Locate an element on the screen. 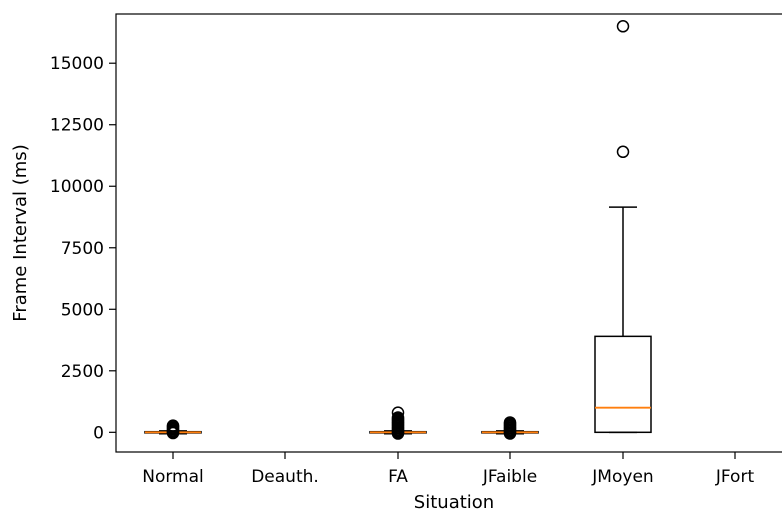 The height and width of the screenshot is (512, 782). y-tick-label: 0 is located at coordinates (98, 433).